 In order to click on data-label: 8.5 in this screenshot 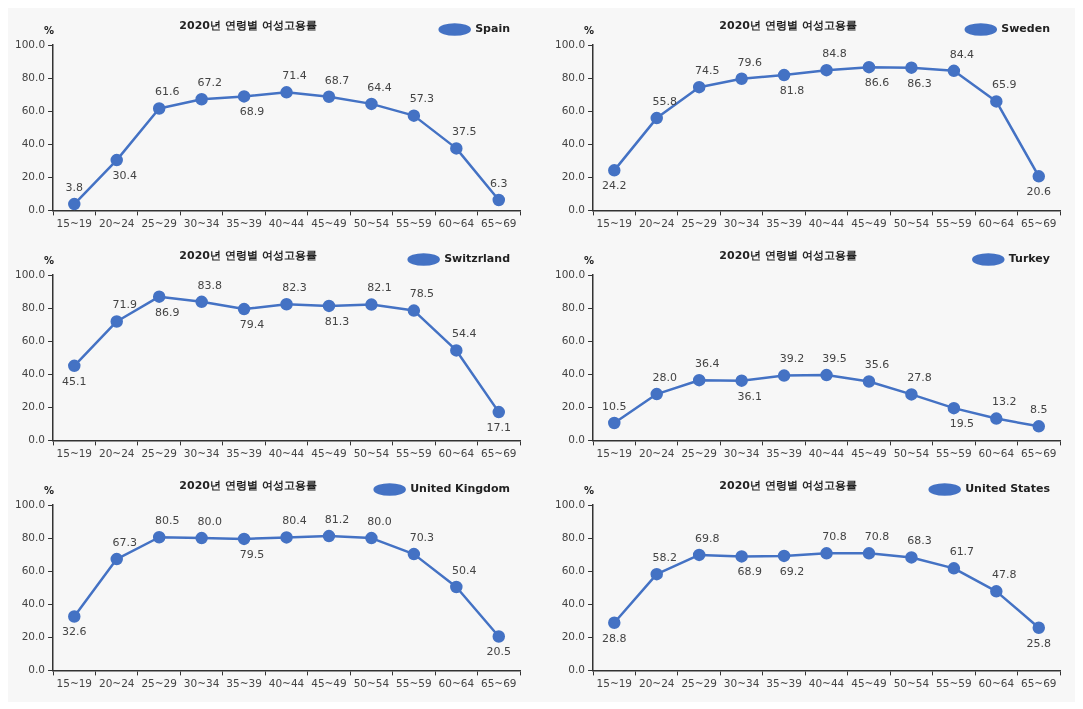, I will do `click(1039, 410)`.